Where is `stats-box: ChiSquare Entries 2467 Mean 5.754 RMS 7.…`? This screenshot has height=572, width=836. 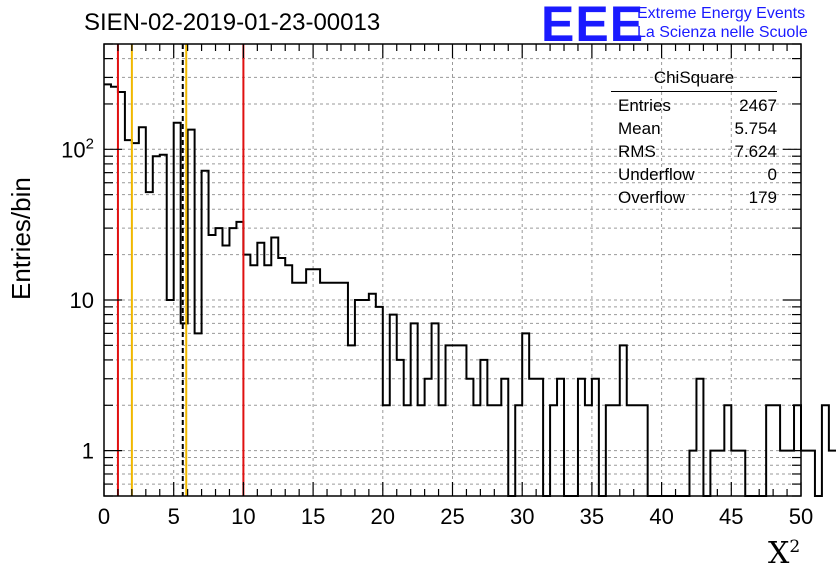 stats-box: ChiSquare Entries 2467 Mean 5.754 RMS 7.… is located at coordinates (694, 138).